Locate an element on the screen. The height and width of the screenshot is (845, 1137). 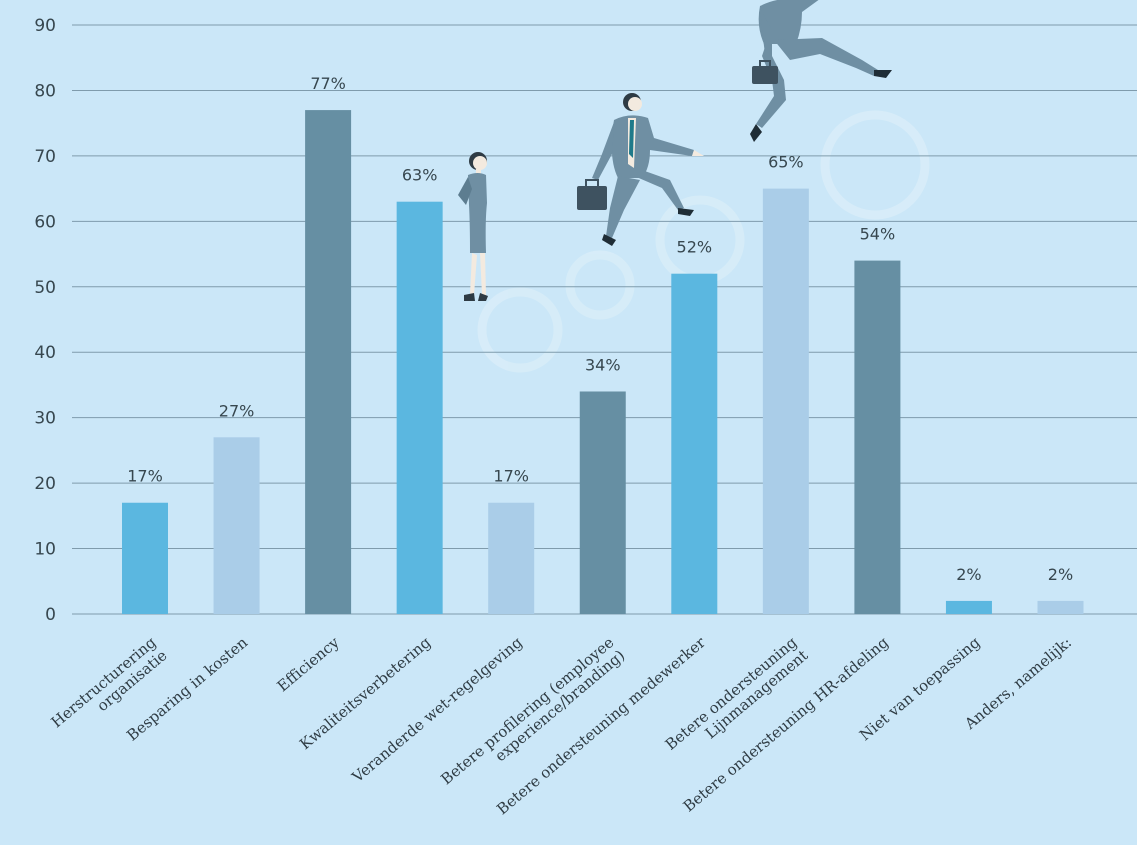
data-label: 77% is located at coordinates (328, 83).